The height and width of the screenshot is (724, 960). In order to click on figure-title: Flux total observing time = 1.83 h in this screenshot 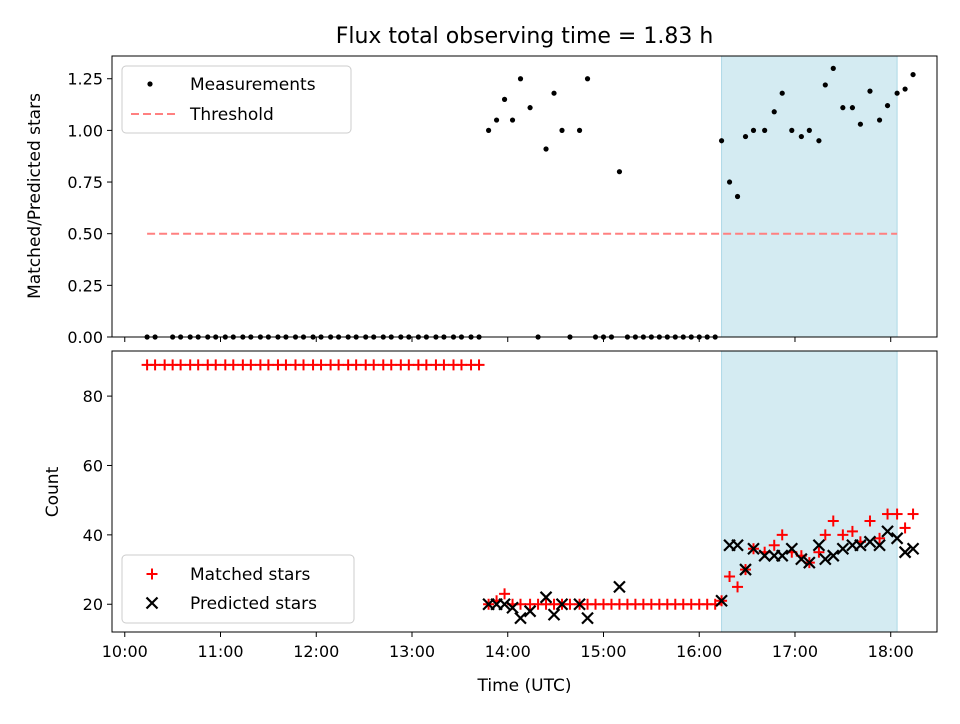, I will do `click(525, 36)`.